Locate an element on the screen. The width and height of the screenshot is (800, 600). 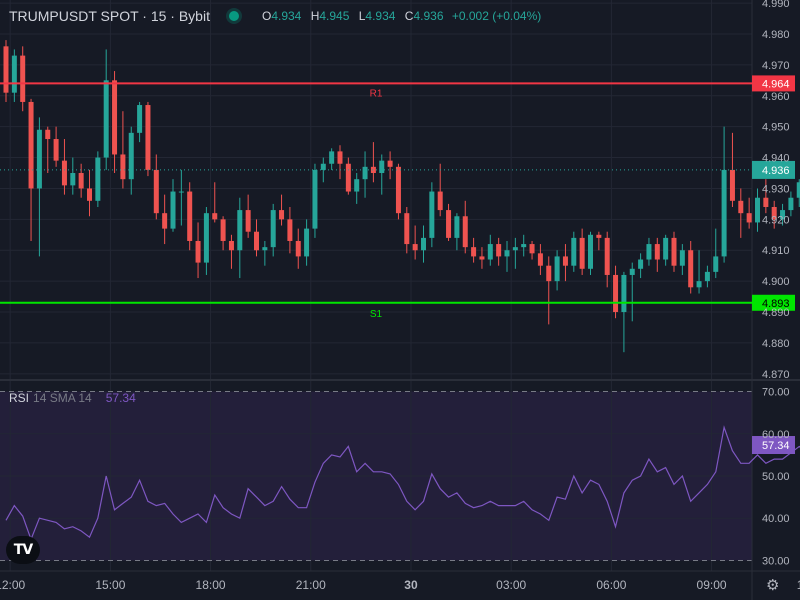
rsi-axis: 70.00 60.00 50.00 40.00 30.00 is located at coordinates (776, 477).